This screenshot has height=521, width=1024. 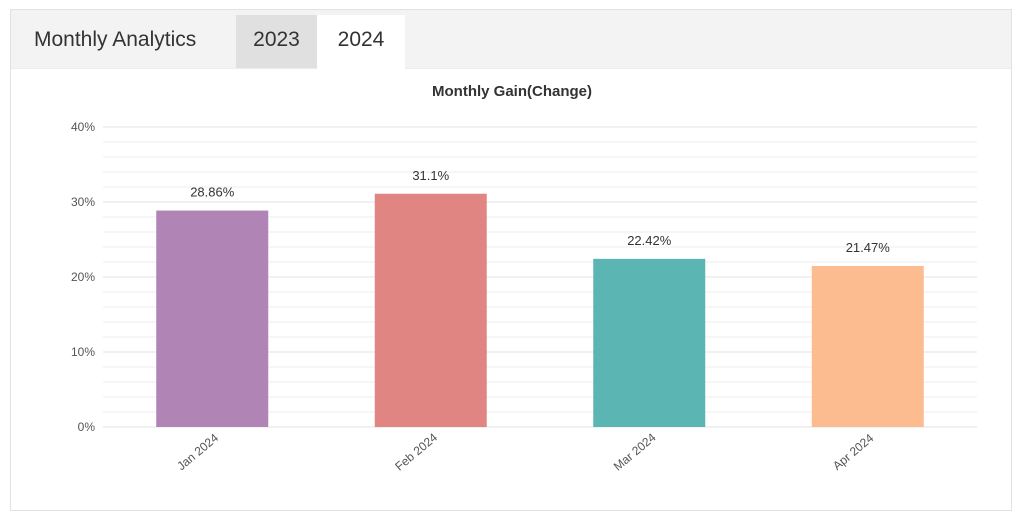 What do you see at coordinates (83, 127) in the screenshot?
I see `y-tick-label: 40%` at bounding box center [83, 127].